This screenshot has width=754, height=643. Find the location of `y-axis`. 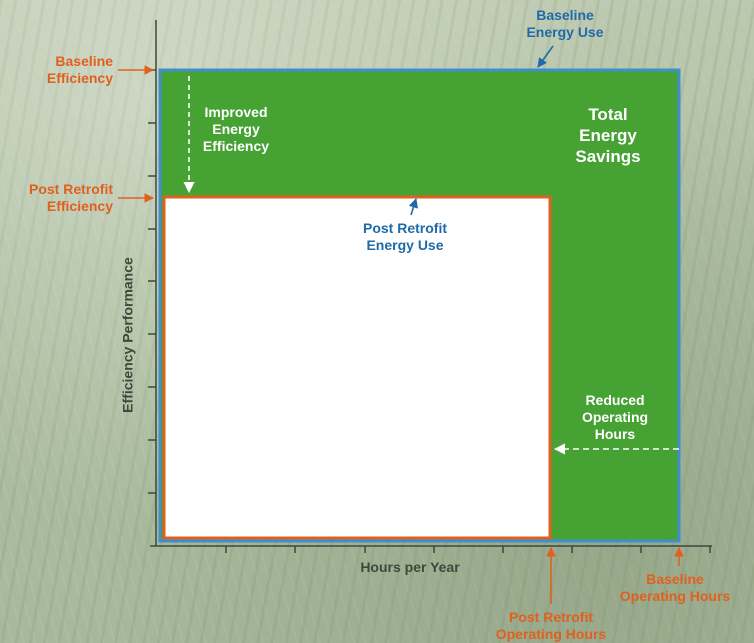

y-axis is located at coordinates (152, 283).